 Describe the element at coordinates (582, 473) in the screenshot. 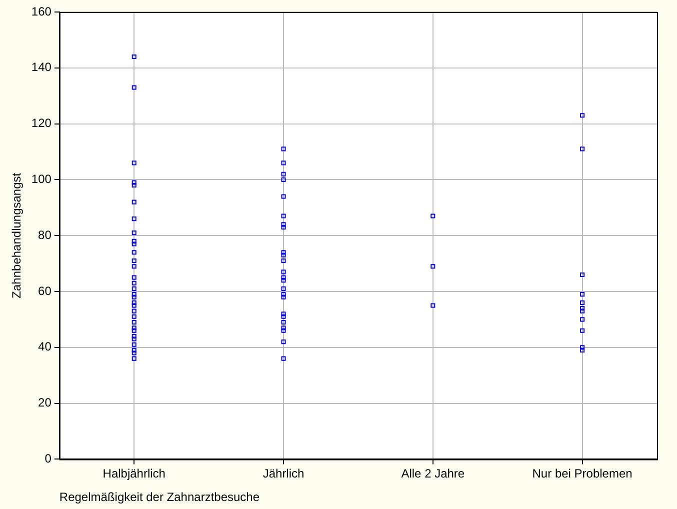

I see `x-tick-label: Nur bei Problemen` at that location.